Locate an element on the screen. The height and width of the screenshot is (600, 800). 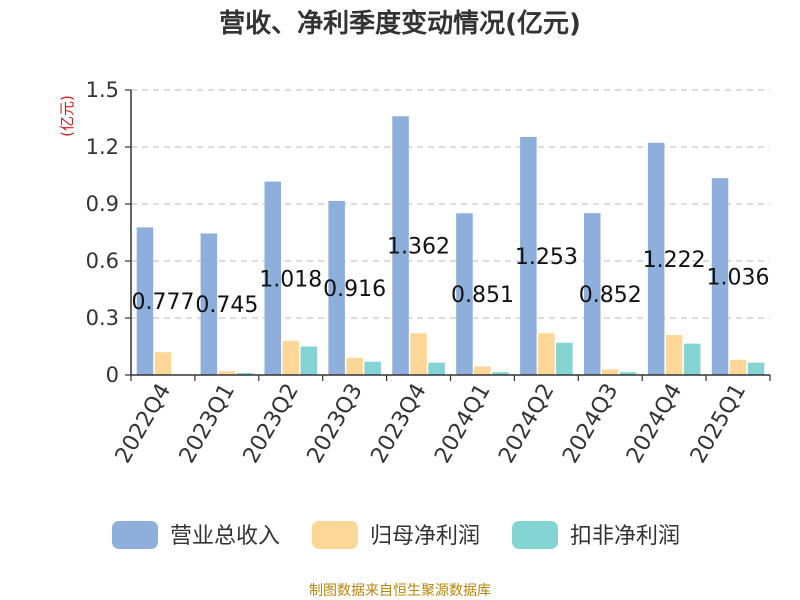
bar-series-2-2023Q1 is located at coordinates (245, 374).